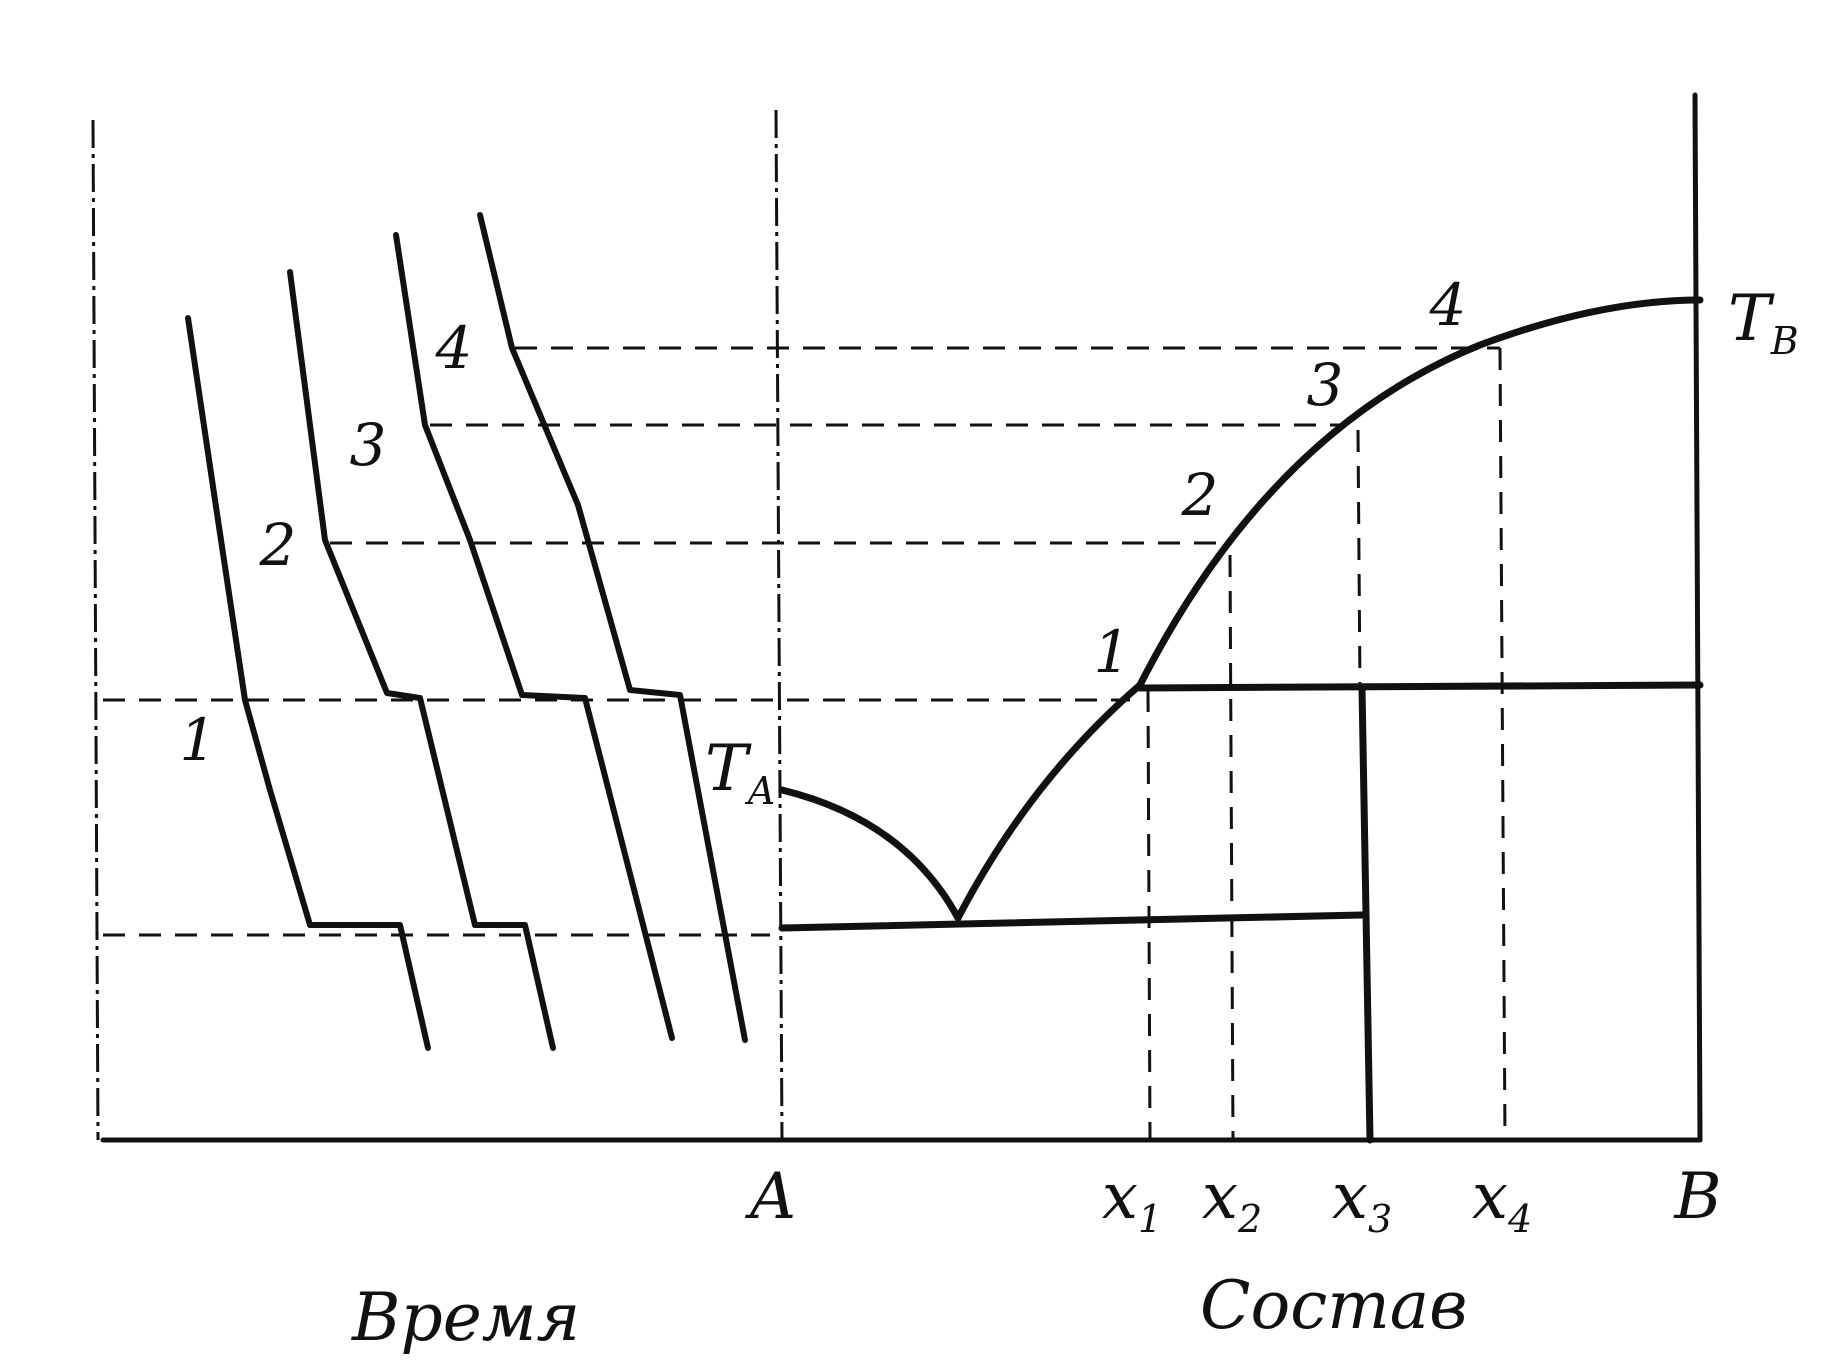 The image size is (1835, 1365). Describe the element at coordinates (1350, 1197) in the screenshot. I see `x3-symbol: x` at that location.